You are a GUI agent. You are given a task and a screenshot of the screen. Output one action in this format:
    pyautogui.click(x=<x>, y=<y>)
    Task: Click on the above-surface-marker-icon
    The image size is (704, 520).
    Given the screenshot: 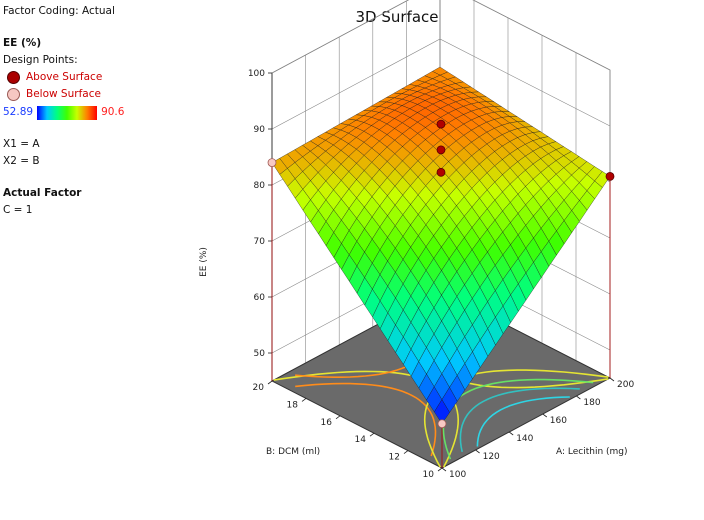 What is the action you would take?
    pyautogui.click(x=13, y=77)
    